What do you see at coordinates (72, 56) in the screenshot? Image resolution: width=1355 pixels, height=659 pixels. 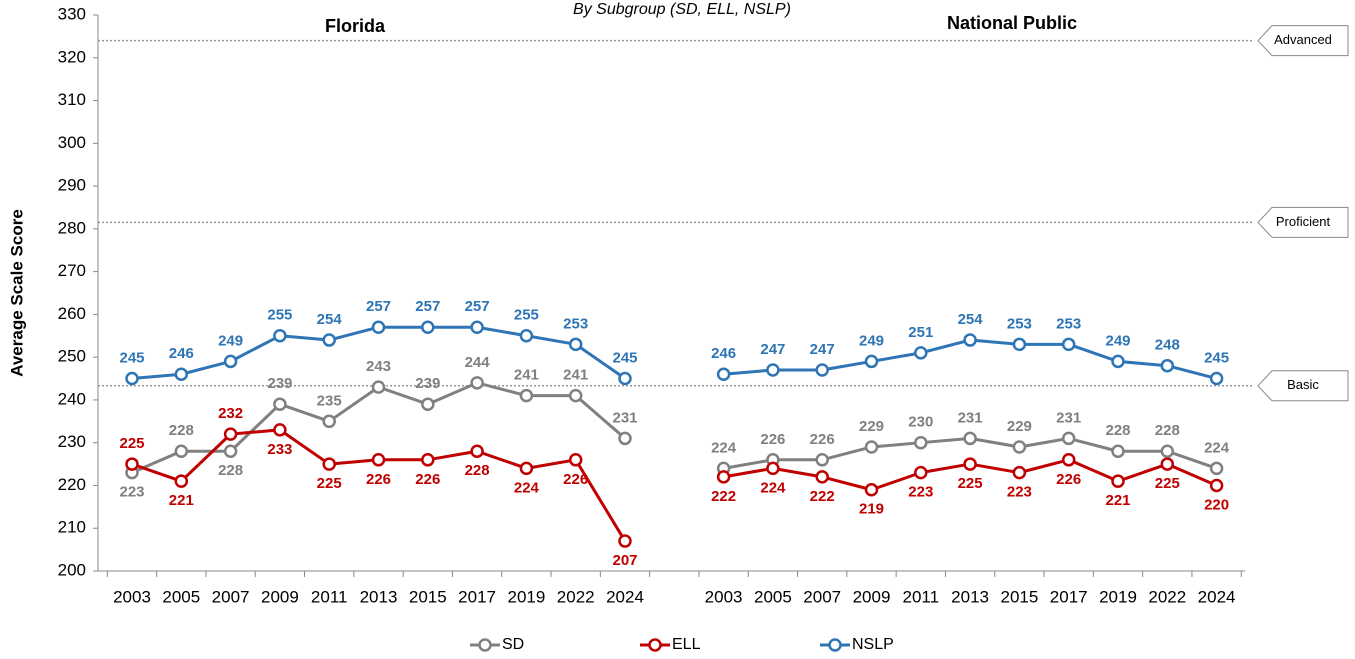 I see `y-tick-label: 320` at bounding box center [72, 56].